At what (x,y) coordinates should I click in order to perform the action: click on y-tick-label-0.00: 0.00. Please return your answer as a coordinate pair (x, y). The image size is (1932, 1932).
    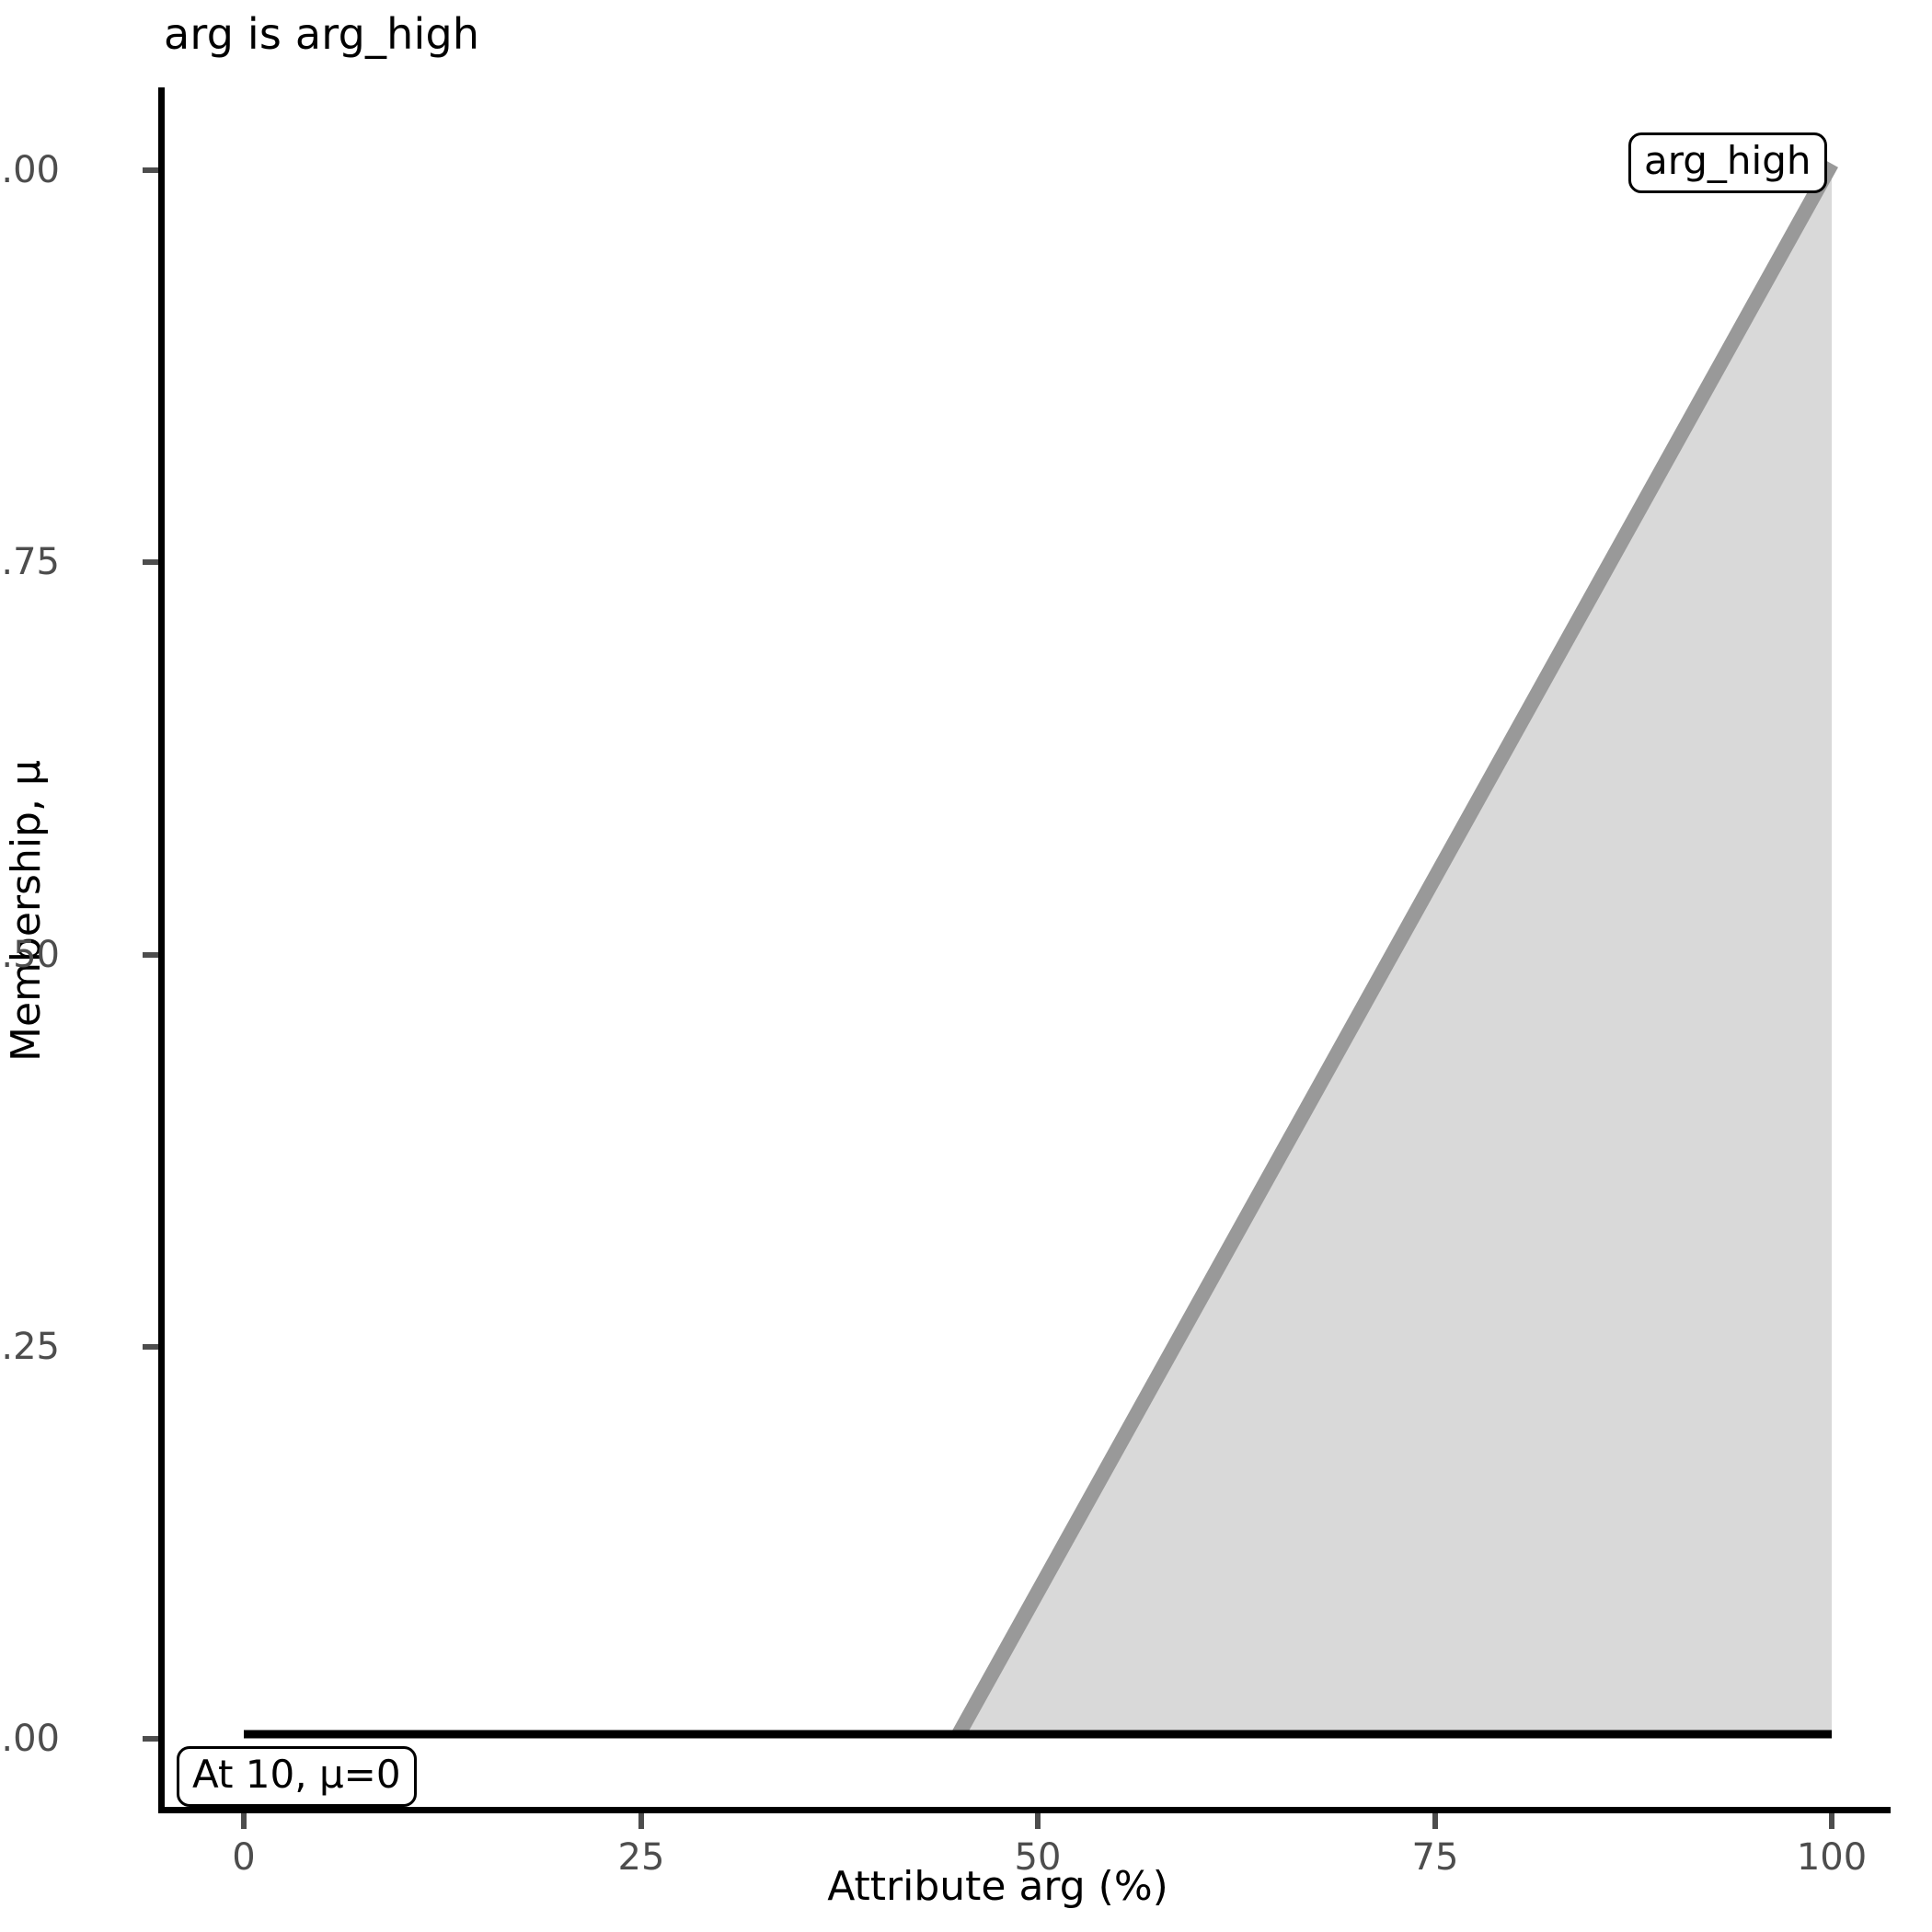
    Looking at the image, I should click on (30, 1739).